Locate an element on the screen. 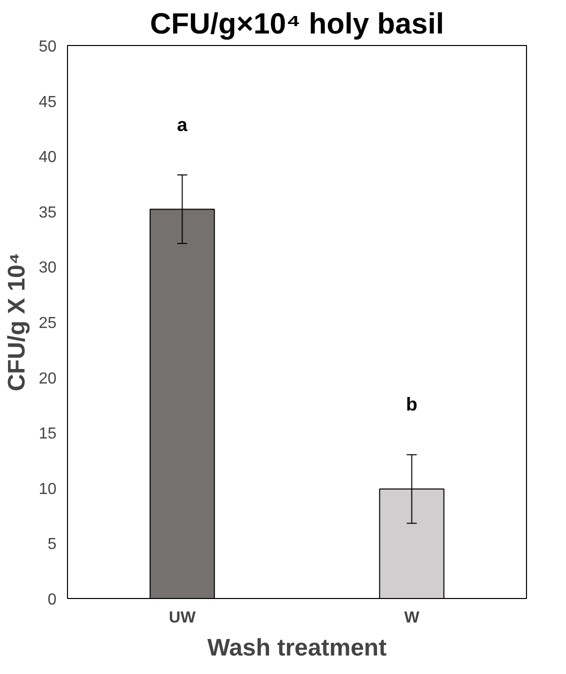 This screenshot has width=566, height=674. y-tick-label: 45 is located at coordinates (47, 102).